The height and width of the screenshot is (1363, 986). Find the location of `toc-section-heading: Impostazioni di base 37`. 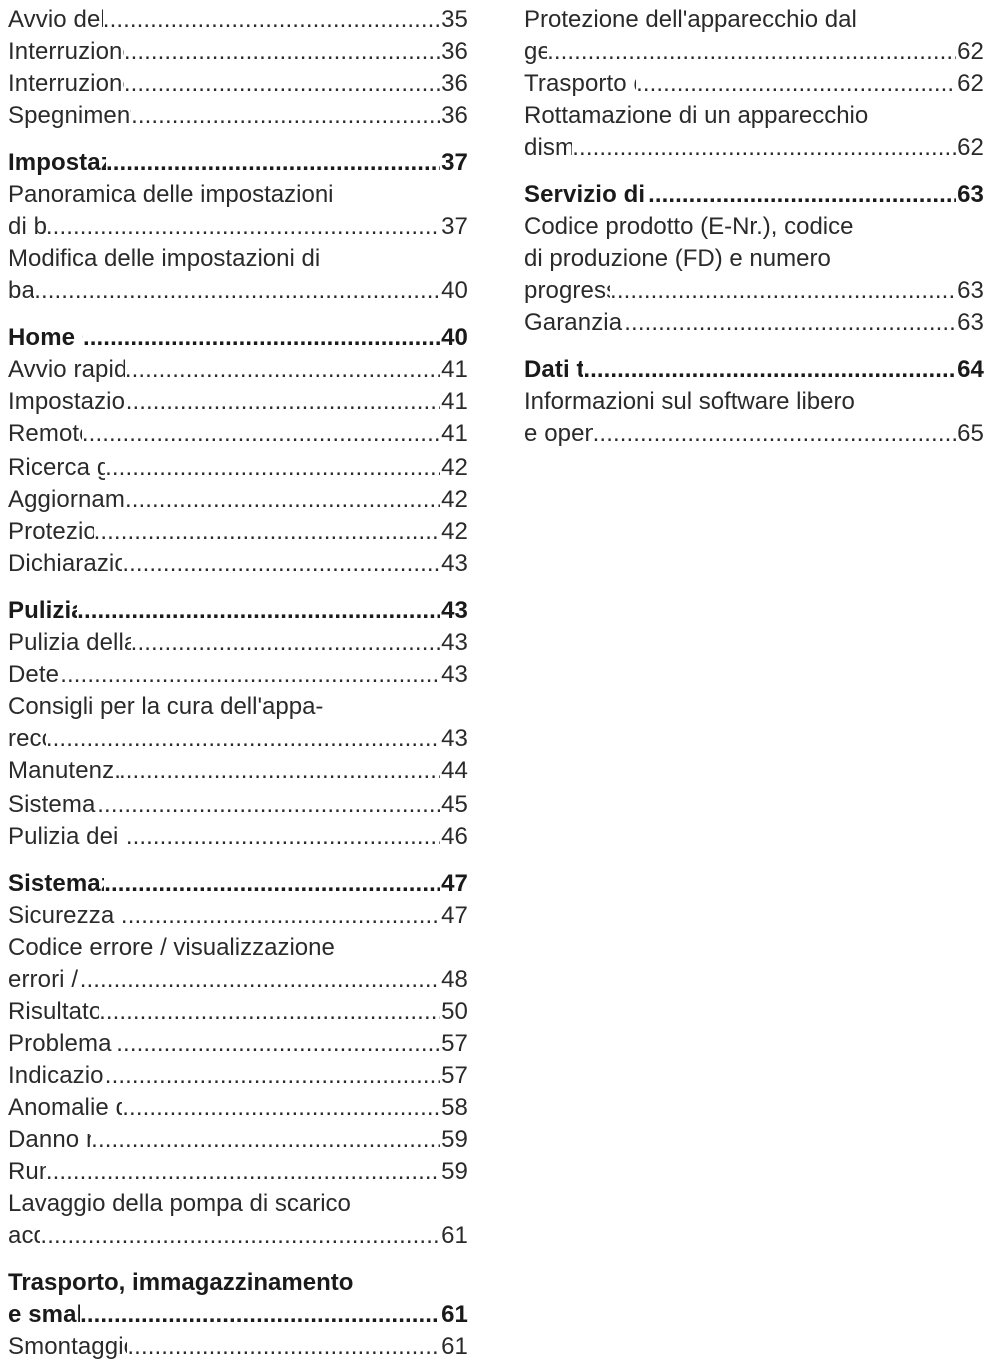

toc-section-heading: Impostazioni di base 37 is located at coordinates (238, 163).